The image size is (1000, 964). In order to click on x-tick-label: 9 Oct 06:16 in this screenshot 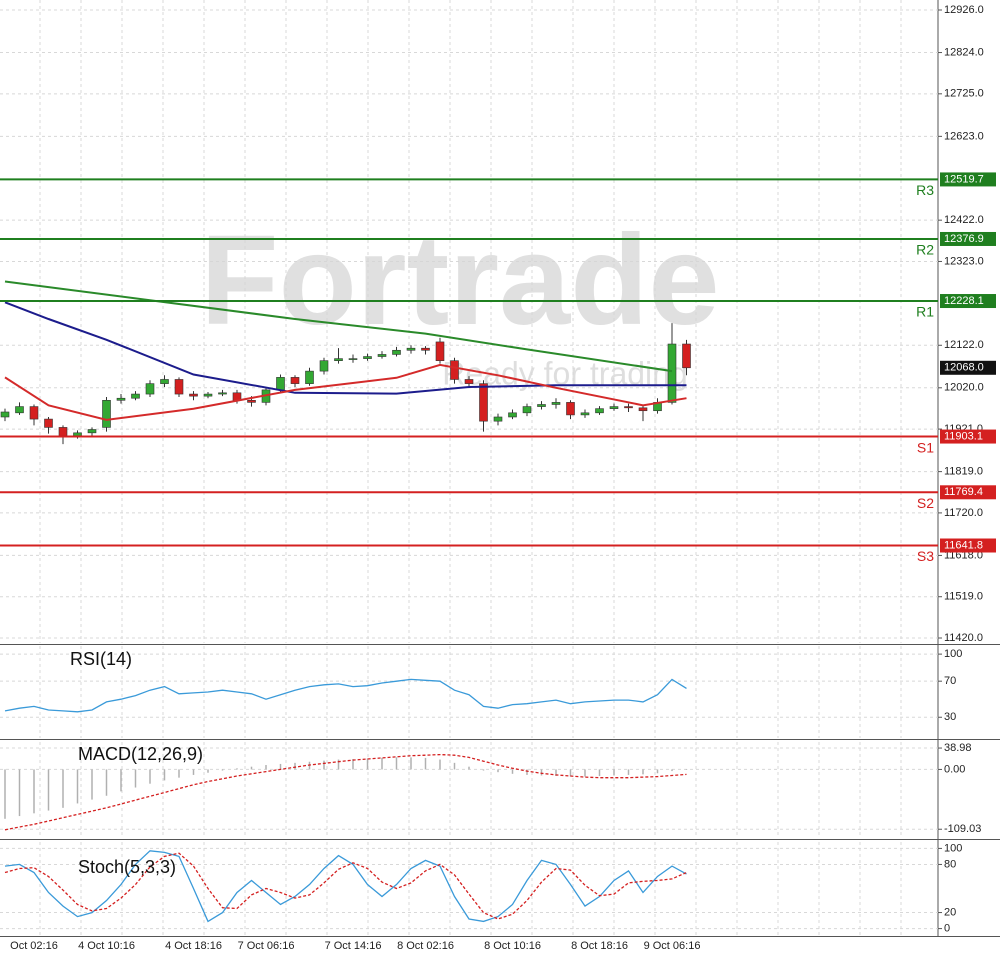, I will do `click(672, 946)`.